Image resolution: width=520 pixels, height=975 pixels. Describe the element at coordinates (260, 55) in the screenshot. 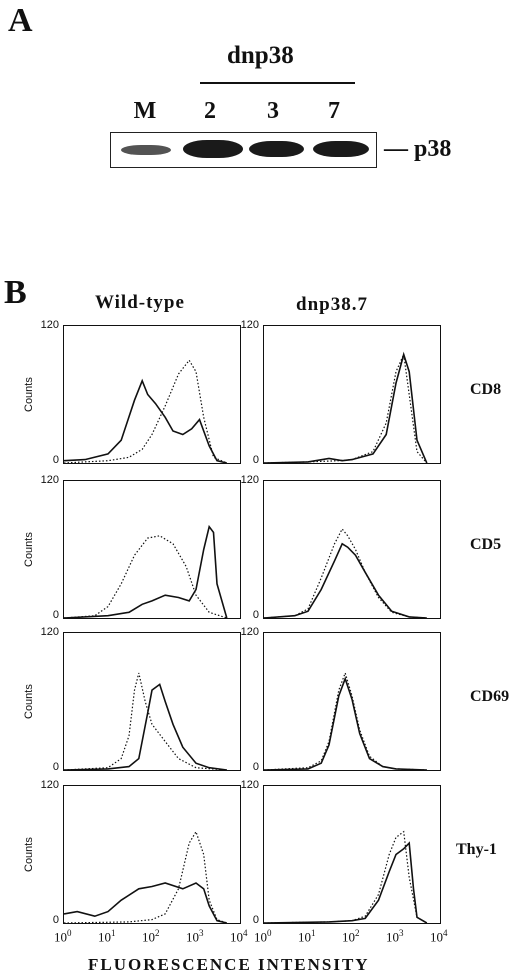

I see `dnp38-group-label: dnp38` at that location.